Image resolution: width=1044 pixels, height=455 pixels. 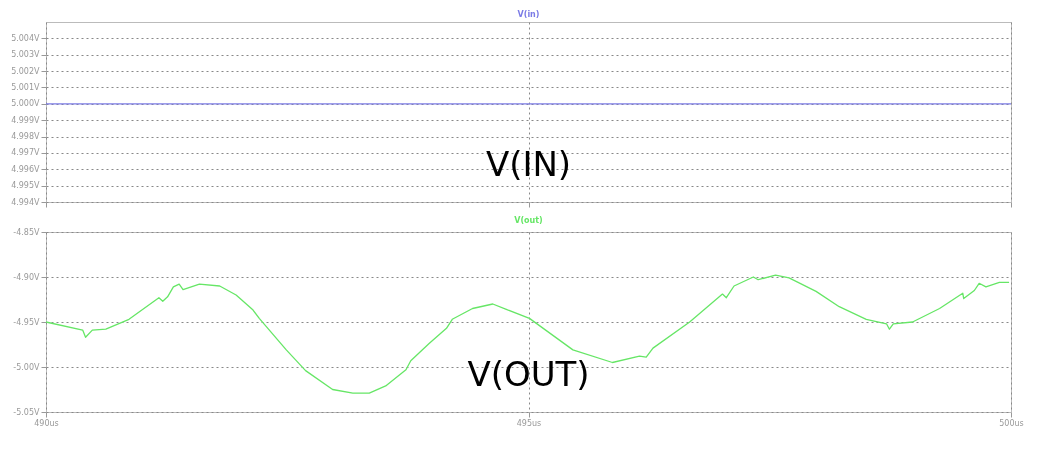 I want to click on y-tick-label: -5.05V, so click(x=27, y=412).